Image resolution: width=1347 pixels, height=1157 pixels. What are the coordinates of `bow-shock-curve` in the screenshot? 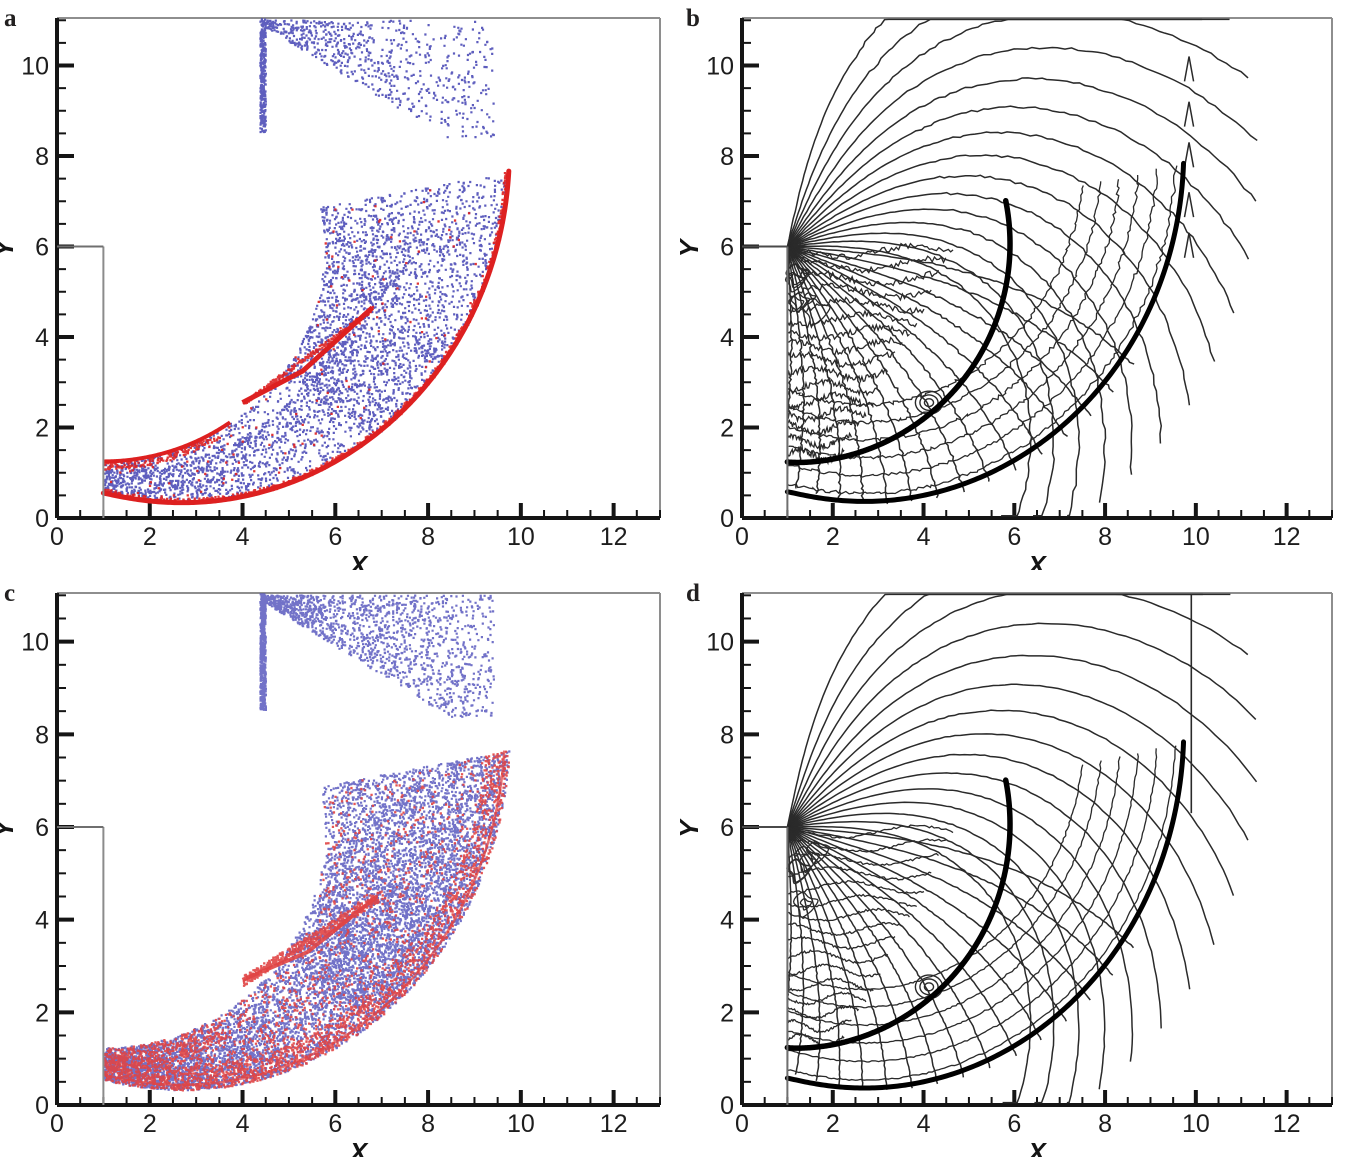 It's located at (898, 331).